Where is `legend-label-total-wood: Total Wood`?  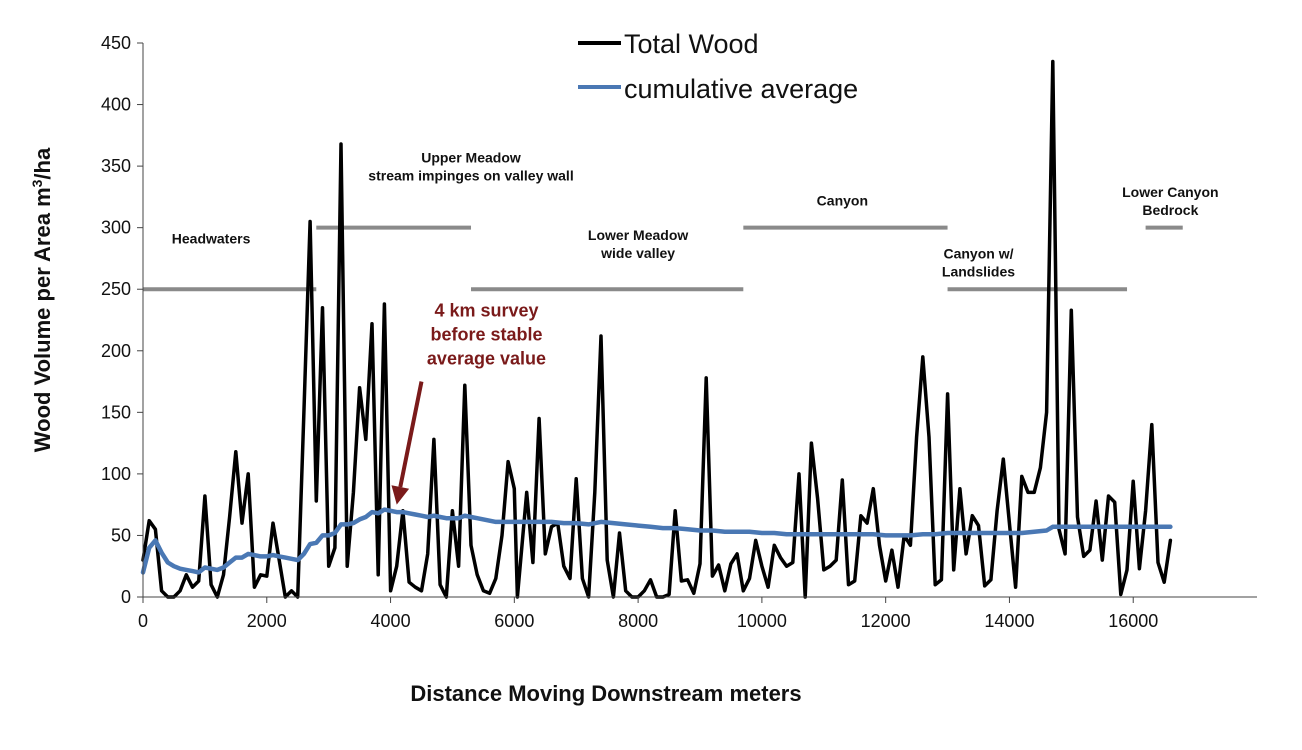 legend-label-total-wood: Total Wood is located at coordinates (691, 44).